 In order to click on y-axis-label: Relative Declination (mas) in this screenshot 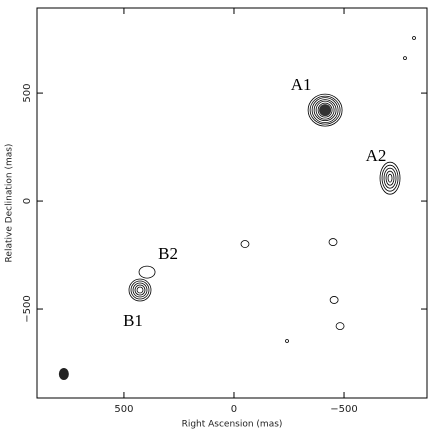, I will do `click(10, 203)`.